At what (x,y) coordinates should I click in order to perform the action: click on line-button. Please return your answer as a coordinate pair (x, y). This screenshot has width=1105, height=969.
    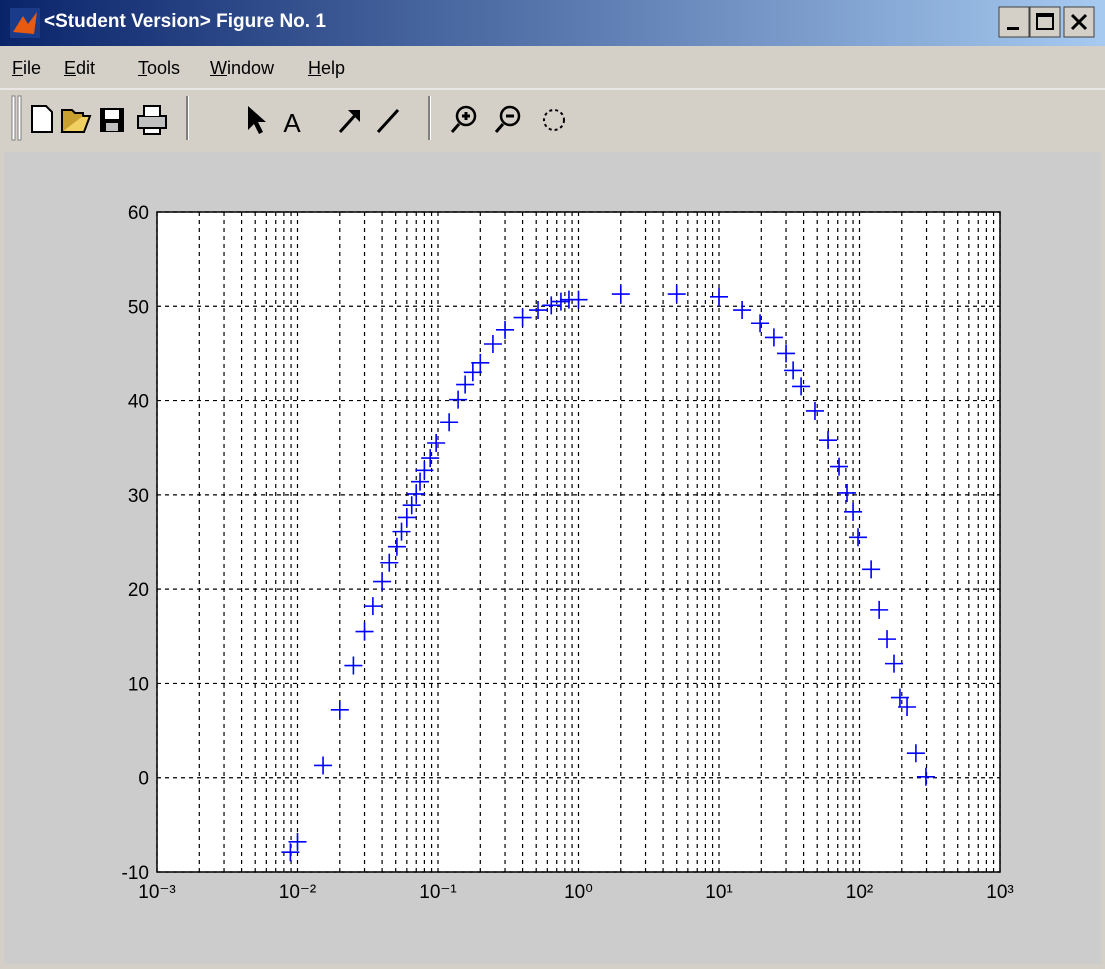
    Looking at the image, I should click on (388, 121).